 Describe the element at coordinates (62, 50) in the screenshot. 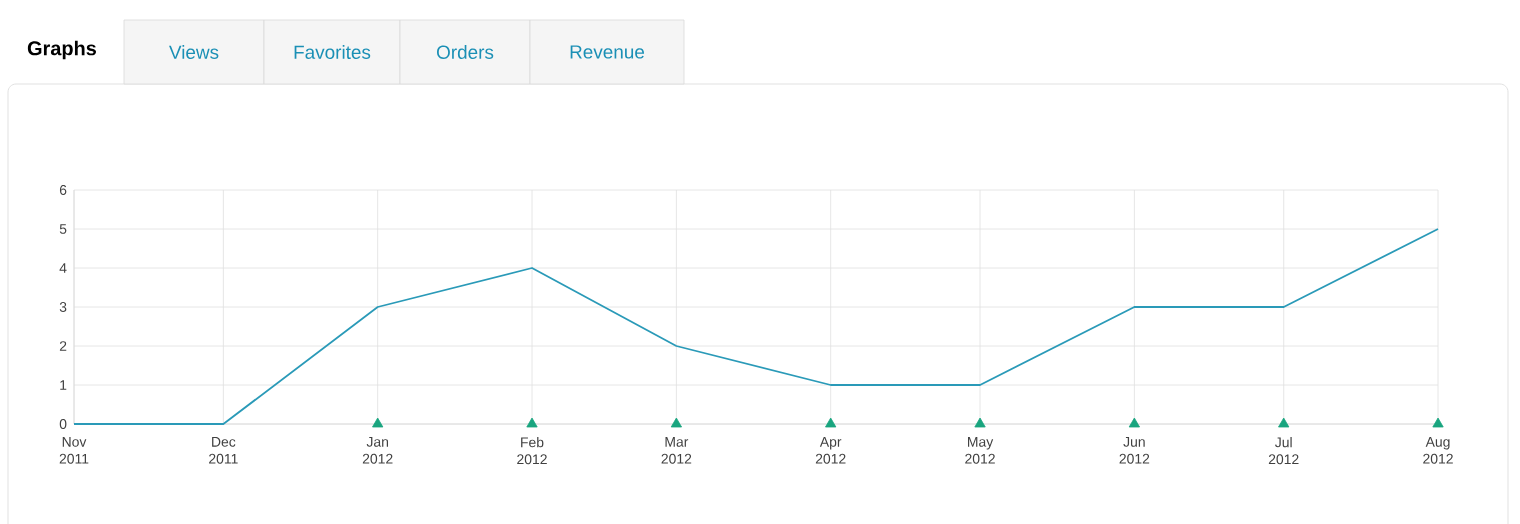

I see `chart-title: Graphs` at that location.